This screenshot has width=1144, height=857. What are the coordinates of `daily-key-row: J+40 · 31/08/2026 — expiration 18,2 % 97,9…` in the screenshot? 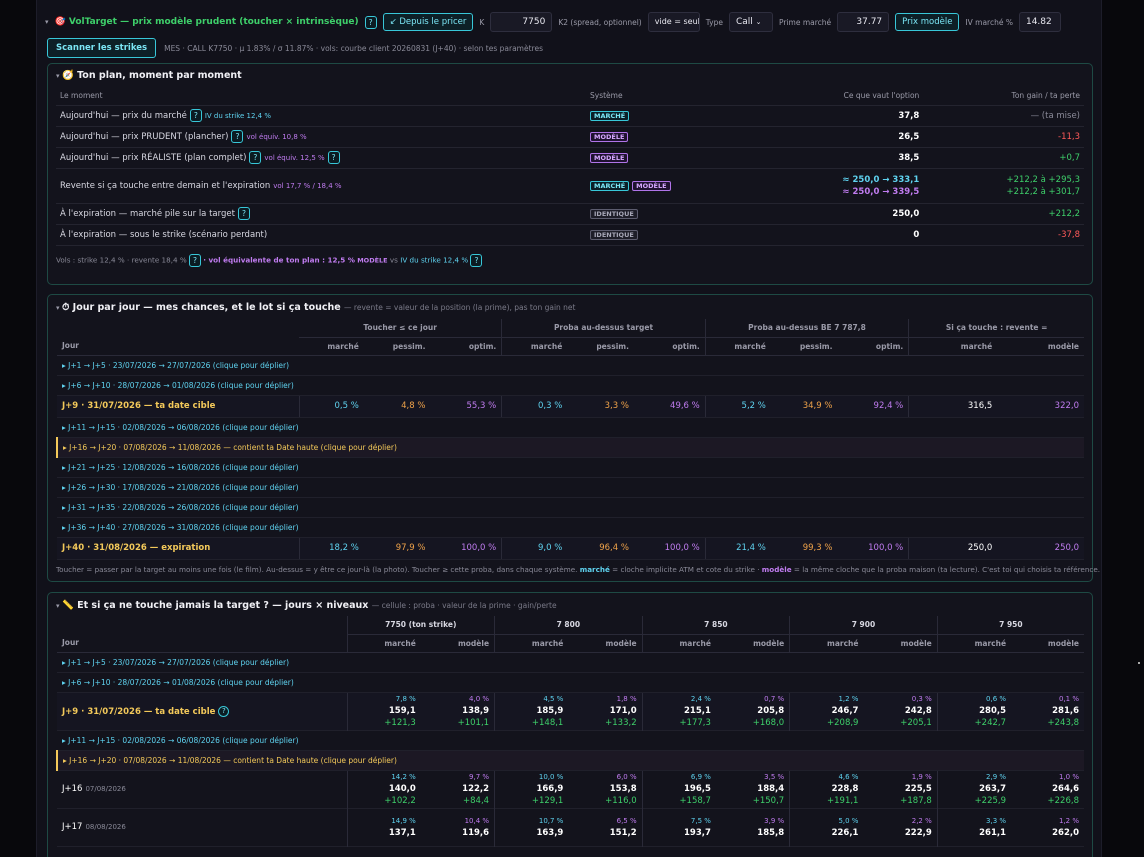 It's located at (570, 548).